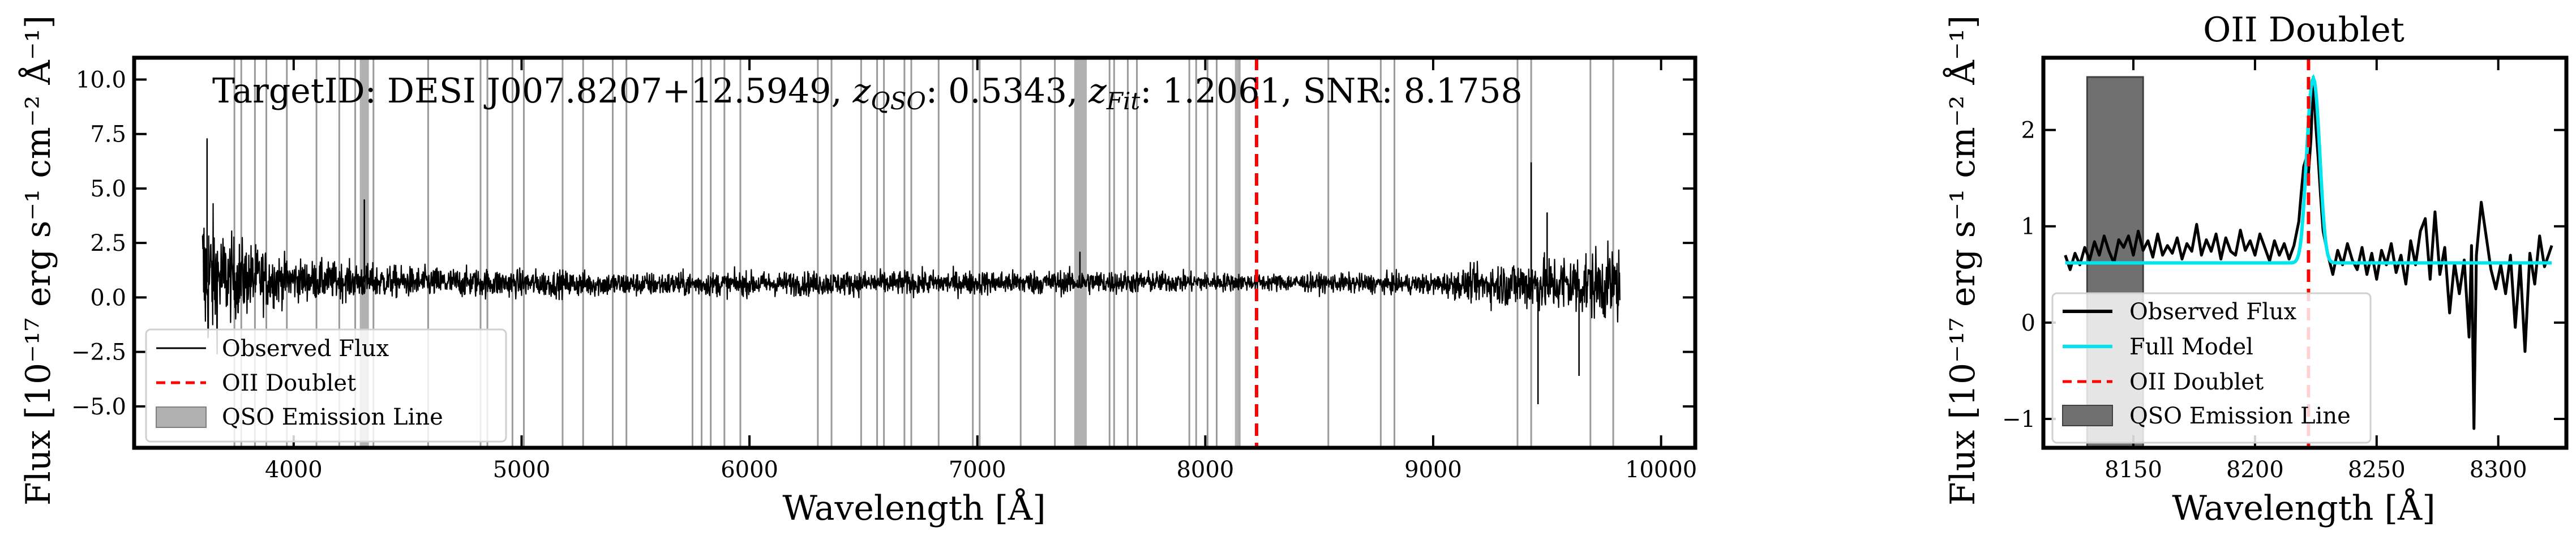  Describe the element at coordinates (2028, 131) in the screenshot. I see `y-tick-label-3: 2` at that location.